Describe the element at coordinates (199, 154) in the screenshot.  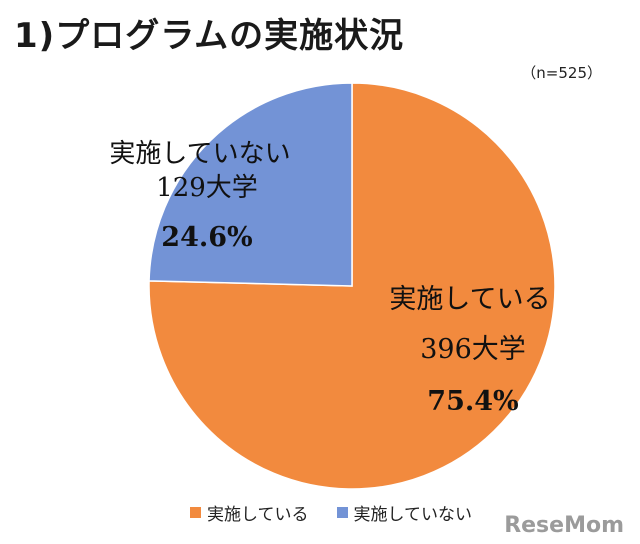
I see `slice-label-not-implemented: 実施していない` at that location.